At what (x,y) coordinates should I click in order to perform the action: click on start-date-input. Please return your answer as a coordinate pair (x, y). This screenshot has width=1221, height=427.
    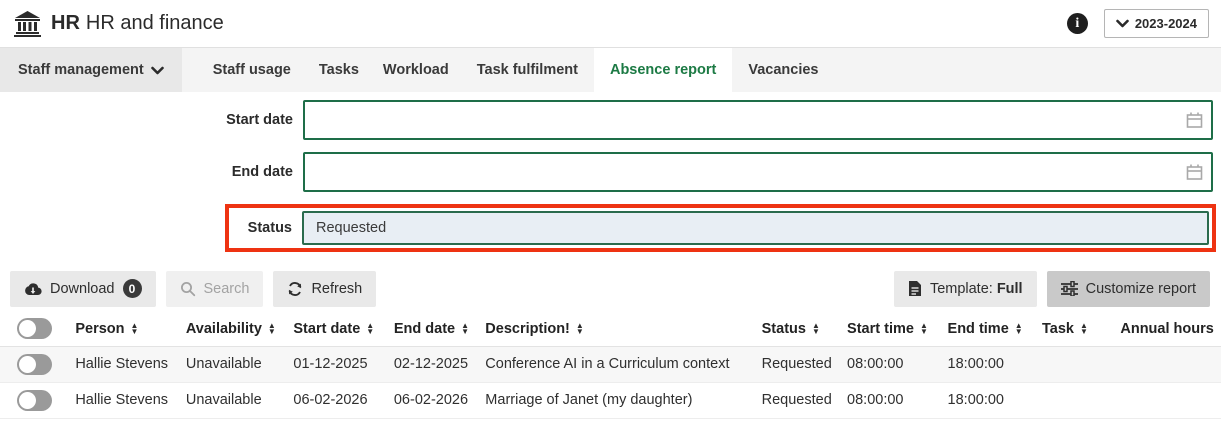
    Looking at the image, I should click on (758, 120).